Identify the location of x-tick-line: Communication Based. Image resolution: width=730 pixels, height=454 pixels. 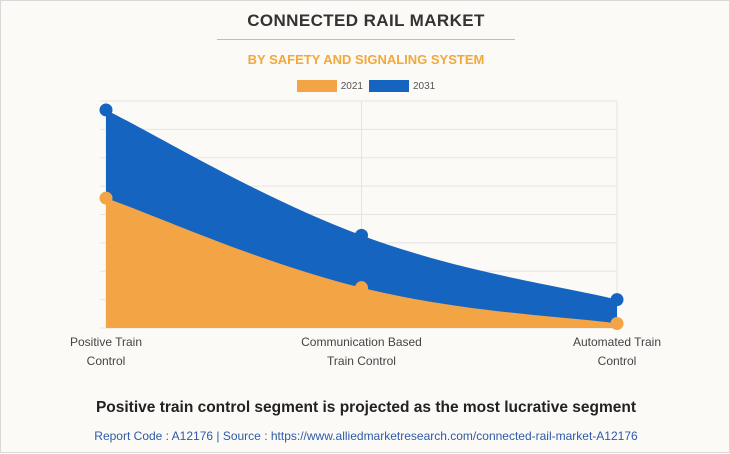
(361, 342).